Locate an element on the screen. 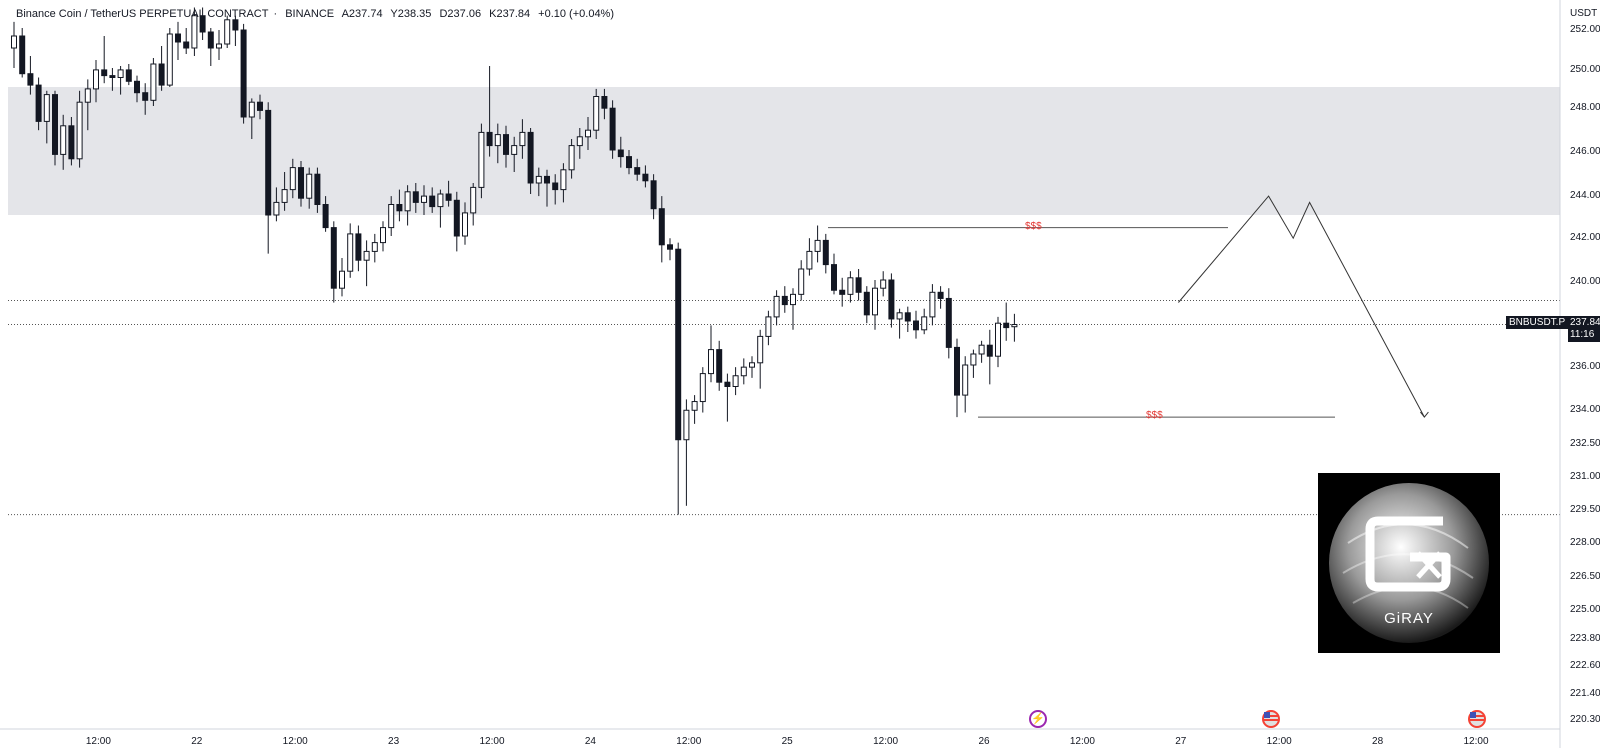 This screenshot has height=748, width=1600. axis-currency-label: USDT is located at coordinates (1584, 13).